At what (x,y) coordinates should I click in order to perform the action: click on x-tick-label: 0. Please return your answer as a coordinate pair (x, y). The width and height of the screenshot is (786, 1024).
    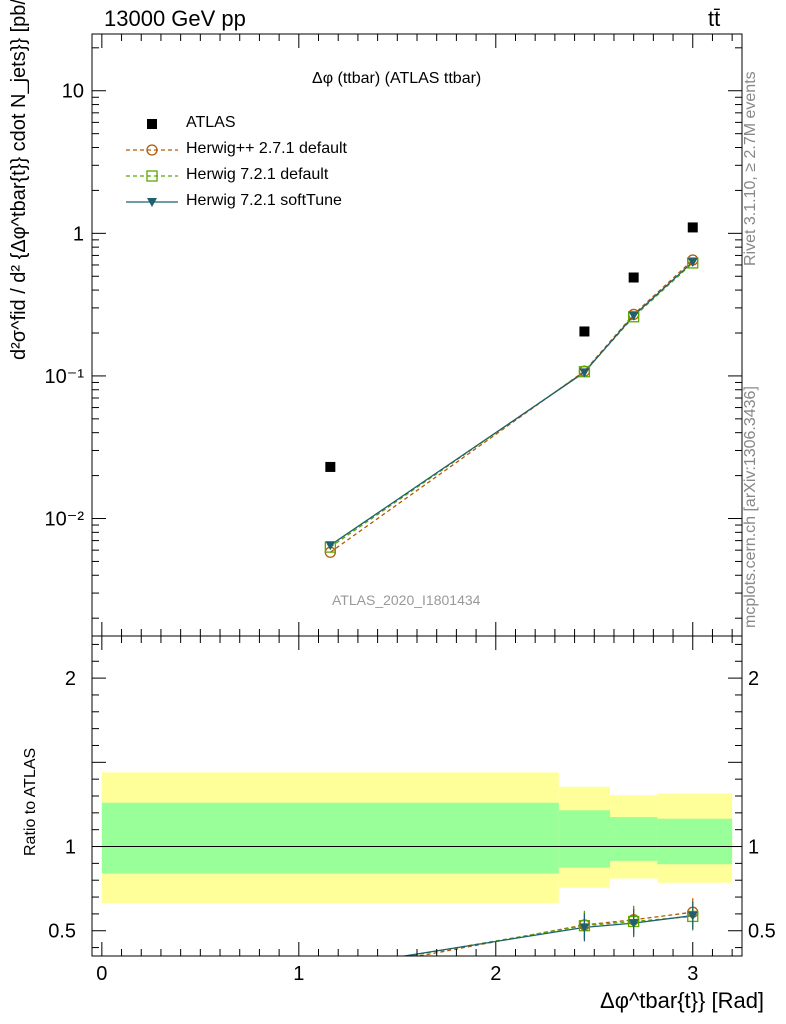
    Looking at the image, I should click on (101, 974).